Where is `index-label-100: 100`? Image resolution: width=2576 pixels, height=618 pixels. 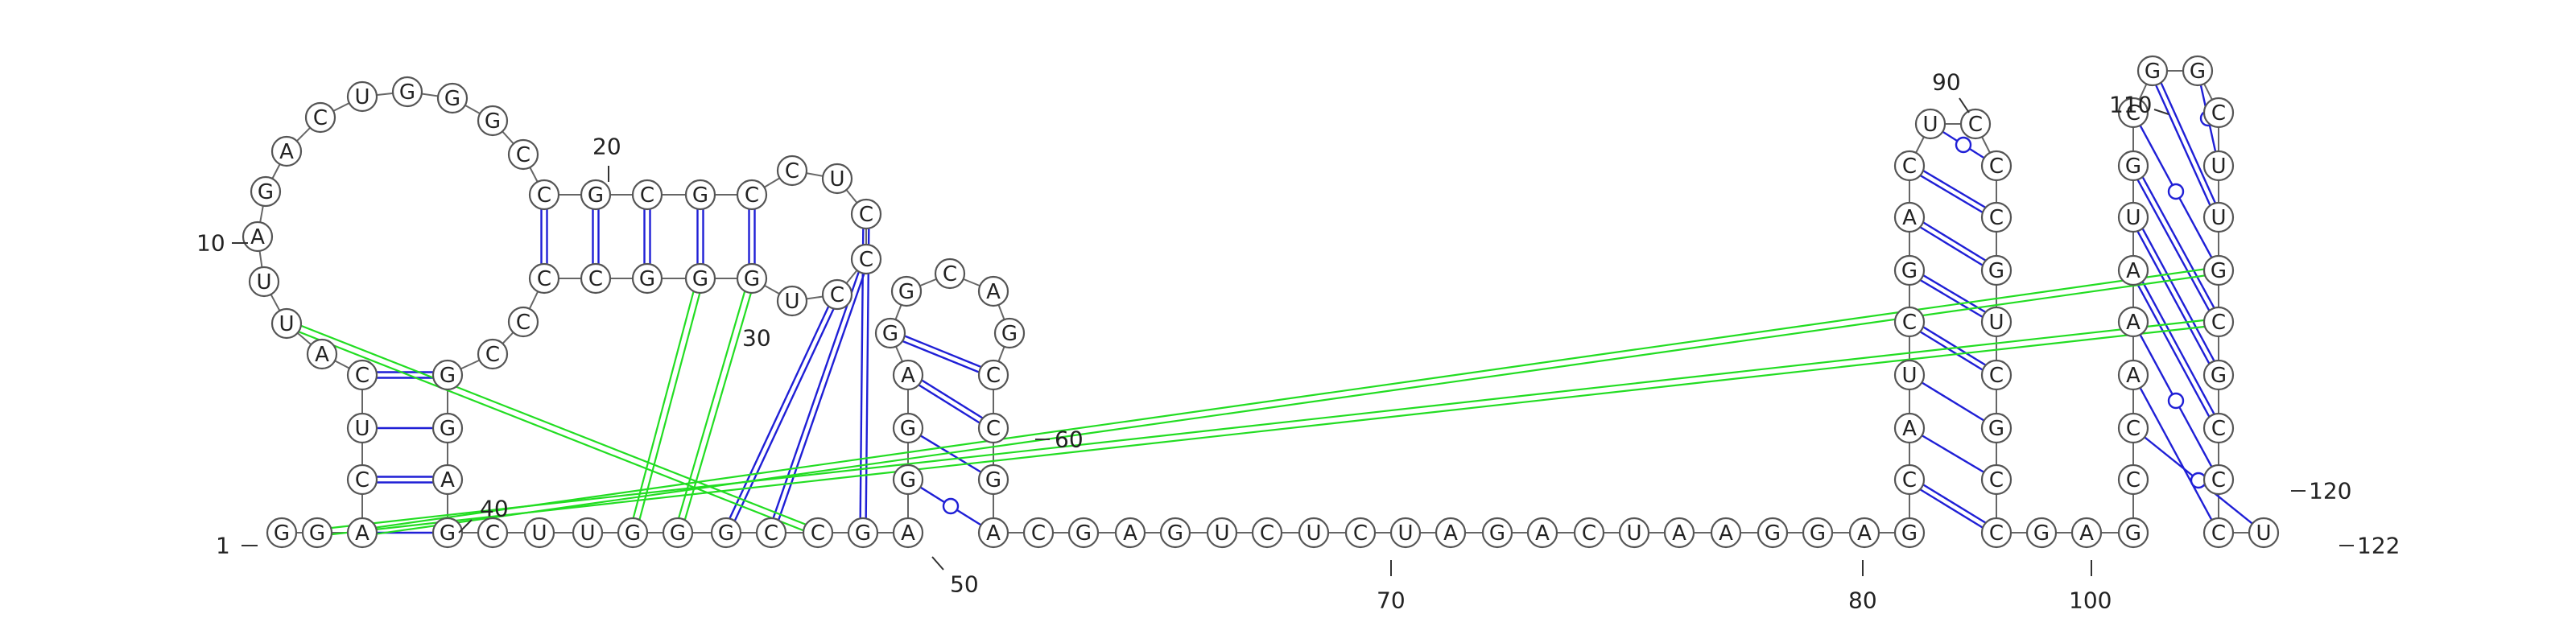 index-label-100: 100 is located at coordinates (2090, 600).